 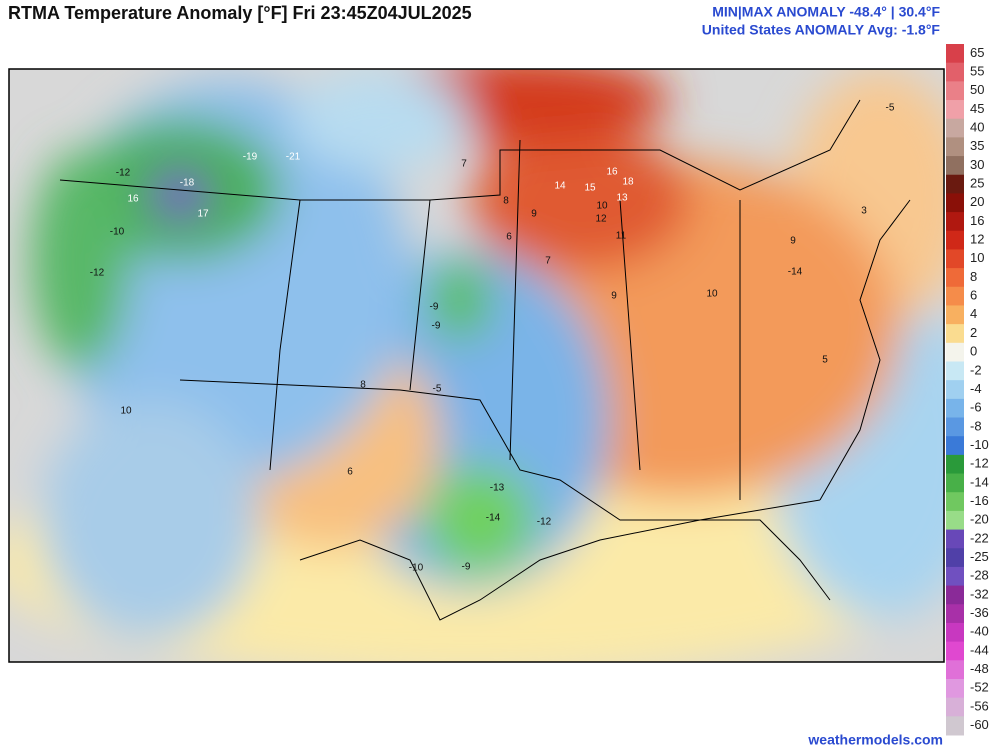 What do you see at coordinates (825, 360) in the screenshot?
I see `station-value: 5` at bounding box center [825, 360].